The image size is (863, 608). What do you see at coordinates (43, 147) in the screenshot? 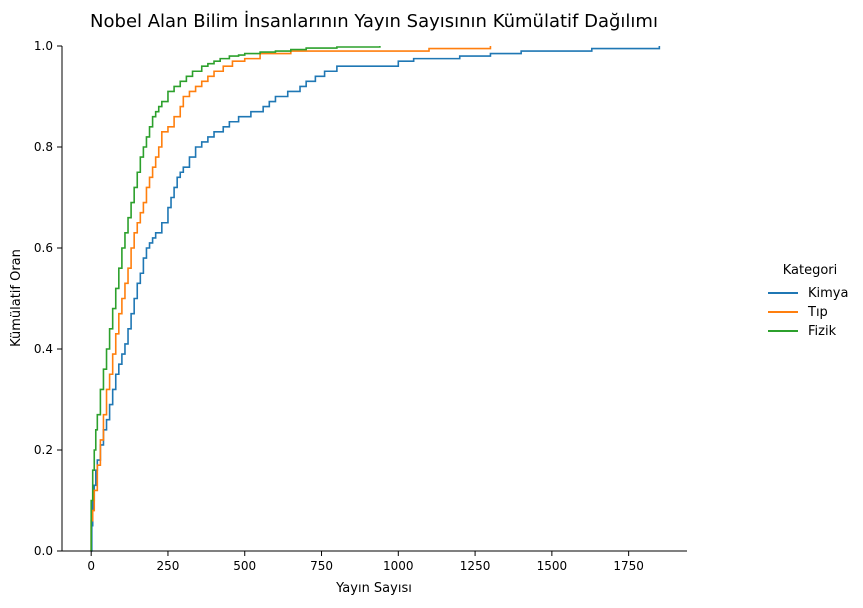
I see `y-tick-label: 0.8` at bounding box center [43, 147].